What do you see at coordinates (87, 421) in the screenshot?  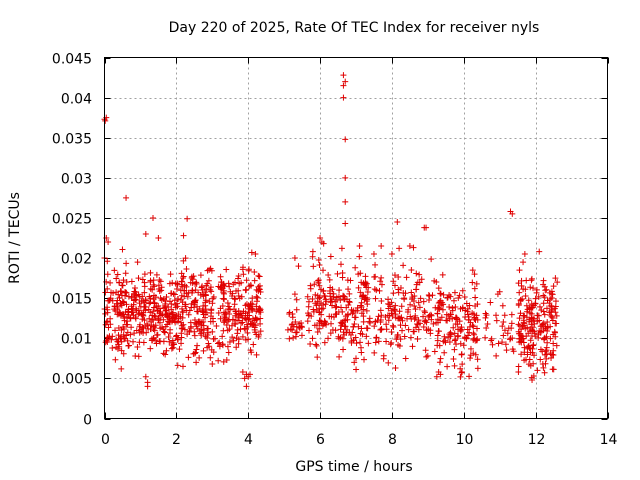 I see `y-tick-label: 0` at bounding box center [87, 421].